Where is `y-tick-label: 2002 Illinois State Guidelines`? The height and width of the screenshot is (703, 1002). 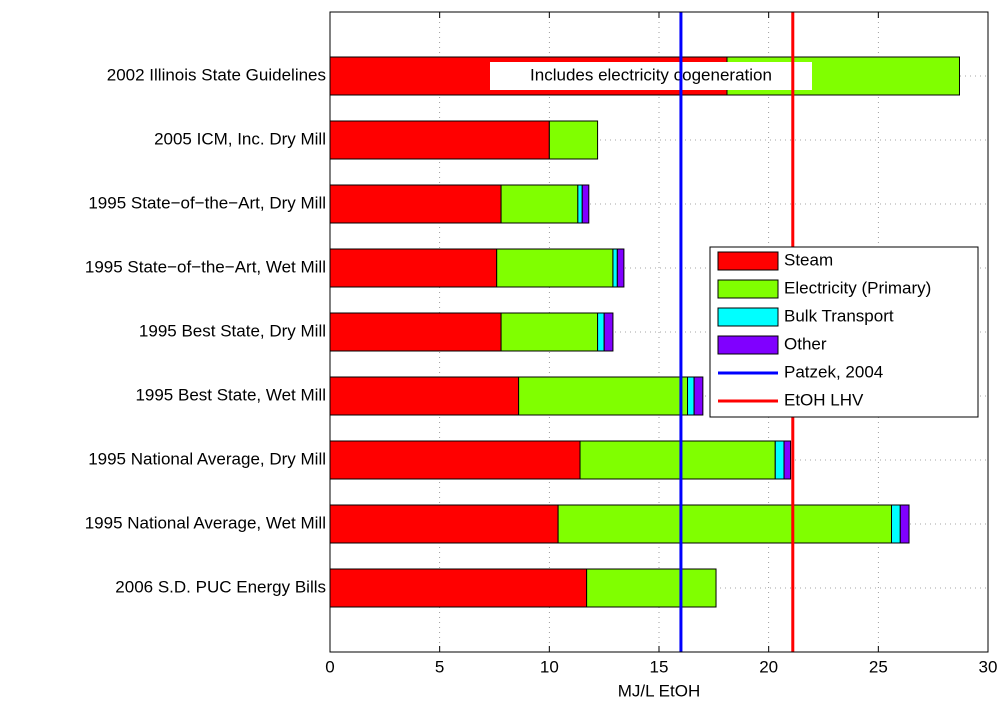 y-tick-label: 2002 Illinois State Guidelines is located at coordinates (216, 74).